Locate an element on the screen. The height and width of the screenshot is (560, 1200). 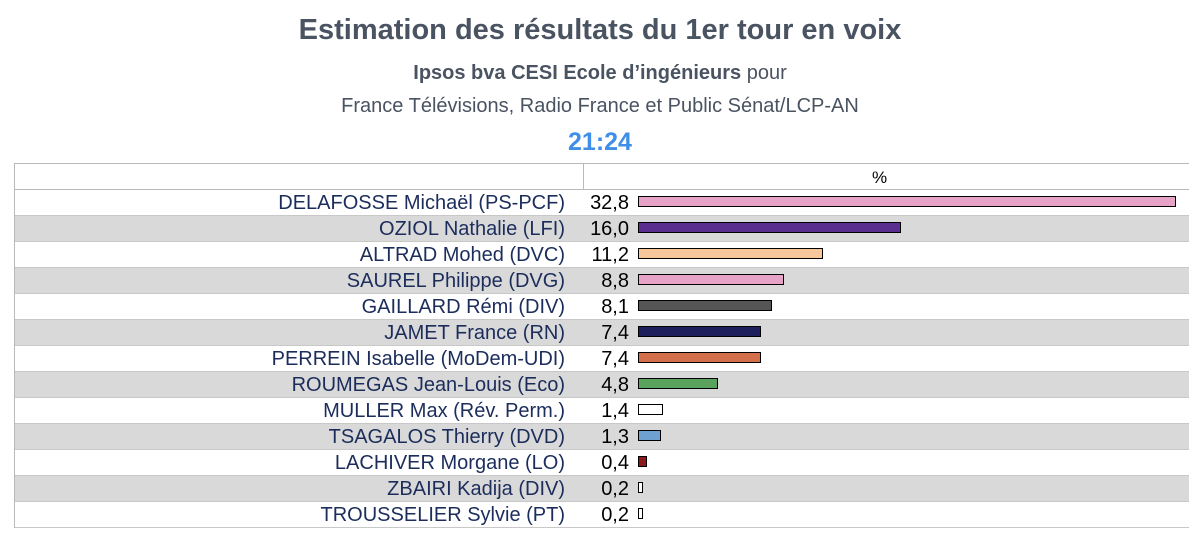
candidate-name: GAILLARD Rémi (DIV) is located at coordinates (463, 307).